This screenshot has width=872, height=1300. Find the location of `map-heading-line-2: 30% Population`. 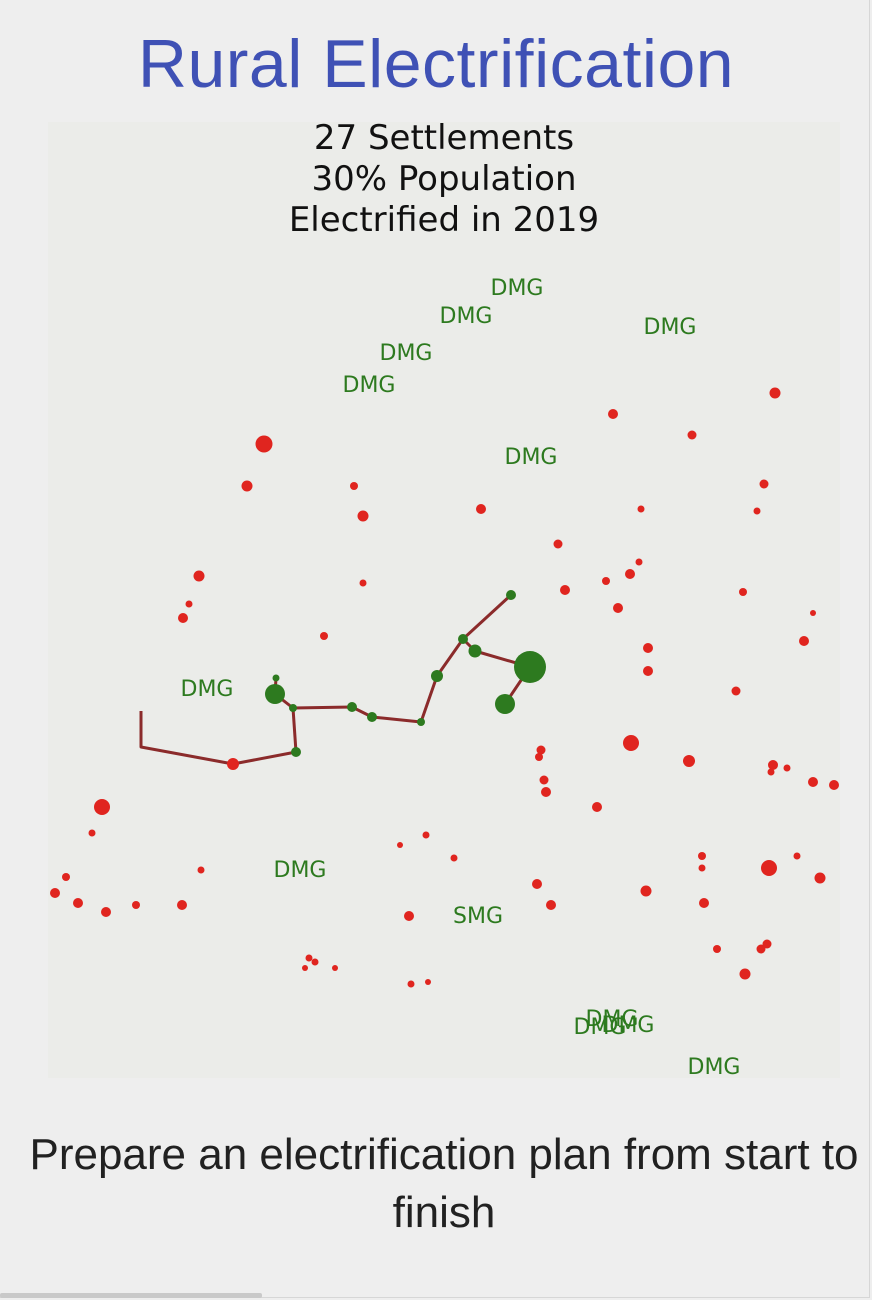

map-heading-line-2: 30% Population is located at coordinates (444, 179).